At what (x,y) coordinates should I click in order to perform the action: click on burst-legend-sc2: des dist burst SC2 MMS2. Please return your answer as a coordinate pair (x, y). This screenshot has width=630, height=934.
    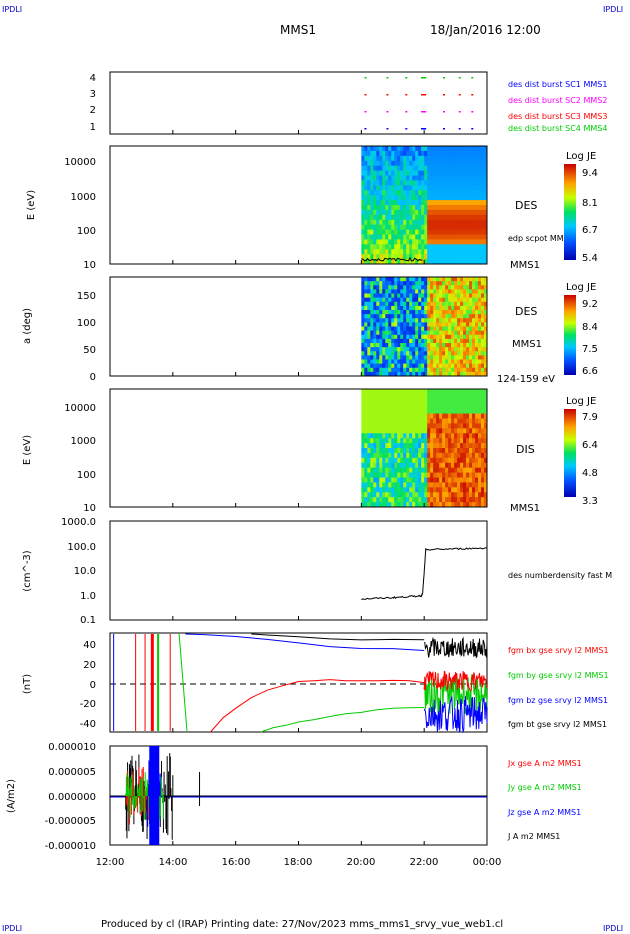
    Looking at the image, I should click on (557, 100).